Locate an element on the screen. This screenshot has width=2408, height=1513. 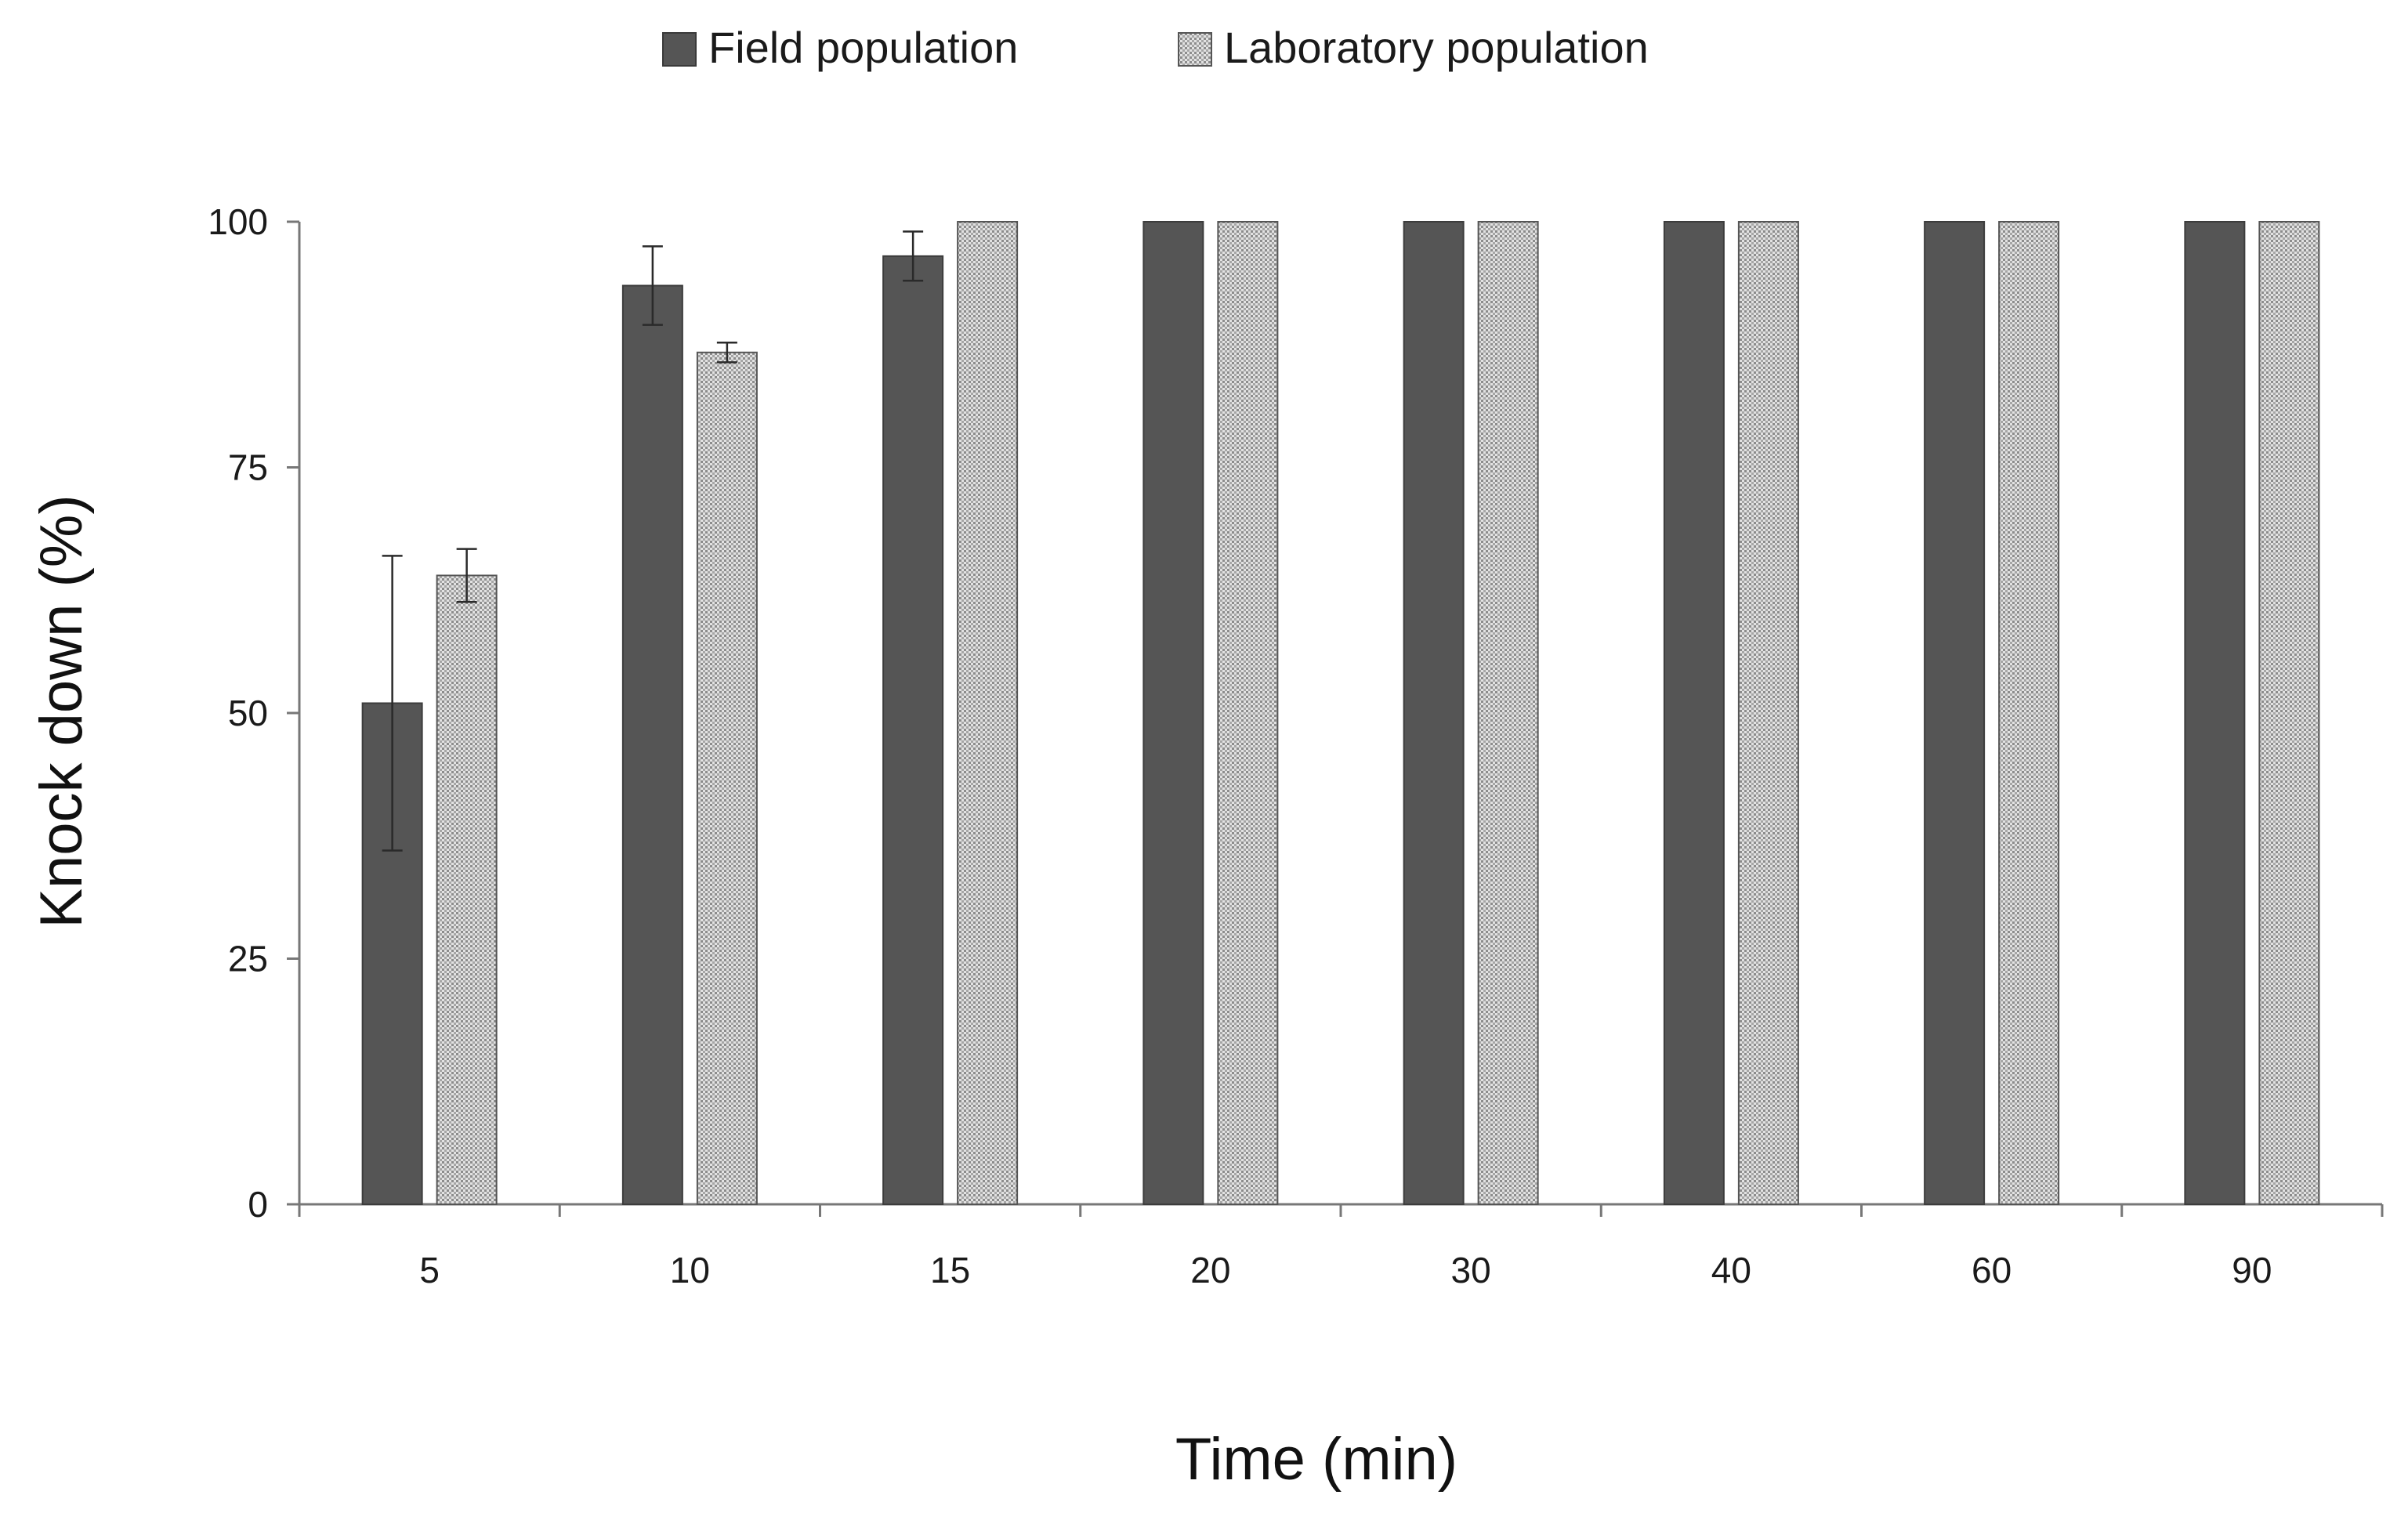
y-tick-label: 75 is located at coordinates (248, 467).